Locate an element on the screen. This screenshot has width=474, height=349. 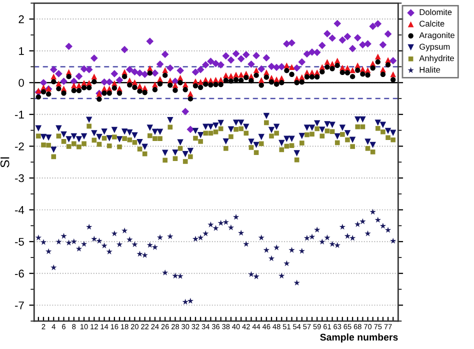
y-tick-label: -6 is located at coordinates (19, 274).